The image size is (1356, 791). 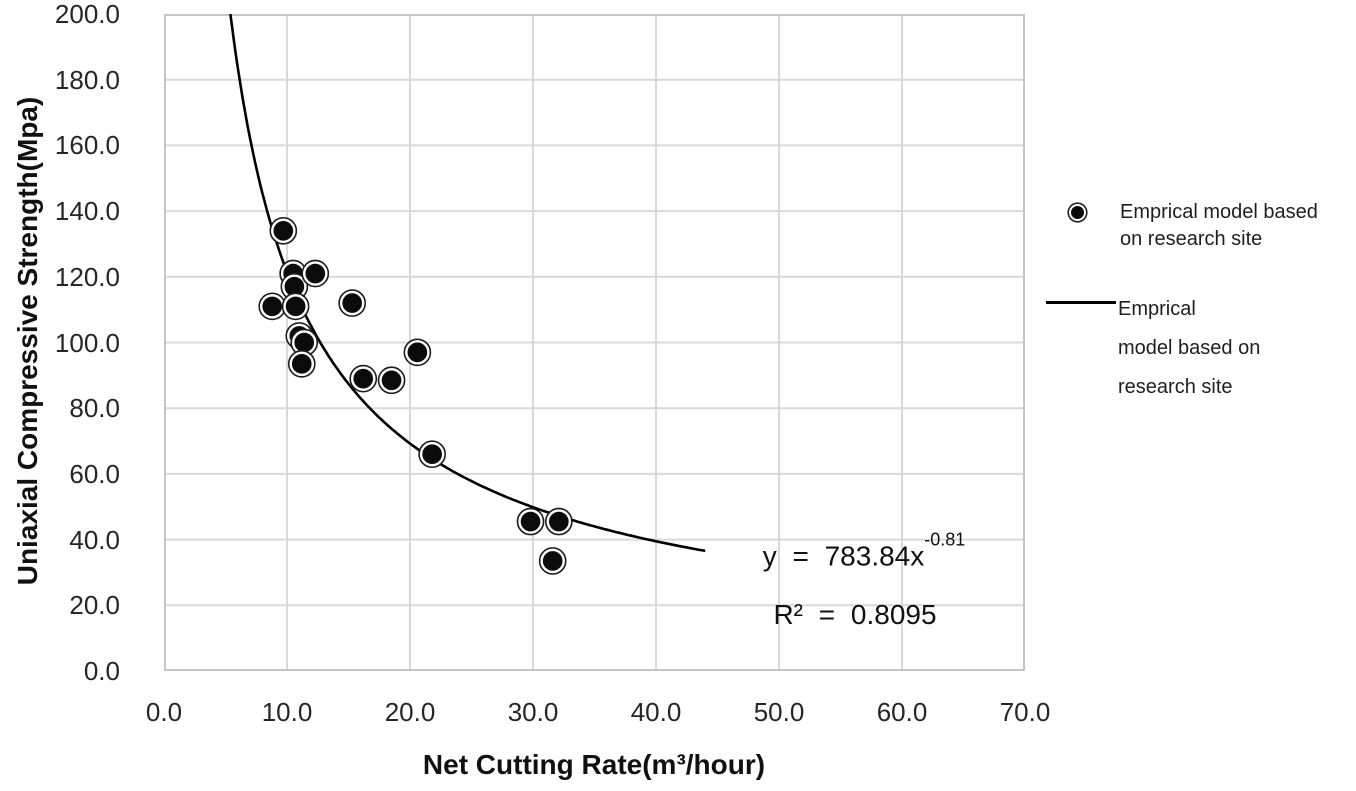 What do you see at coordinates (945, 539) in the screenshot?
I see `equation-exponent: -0.81` at bounding box center [945, 539].